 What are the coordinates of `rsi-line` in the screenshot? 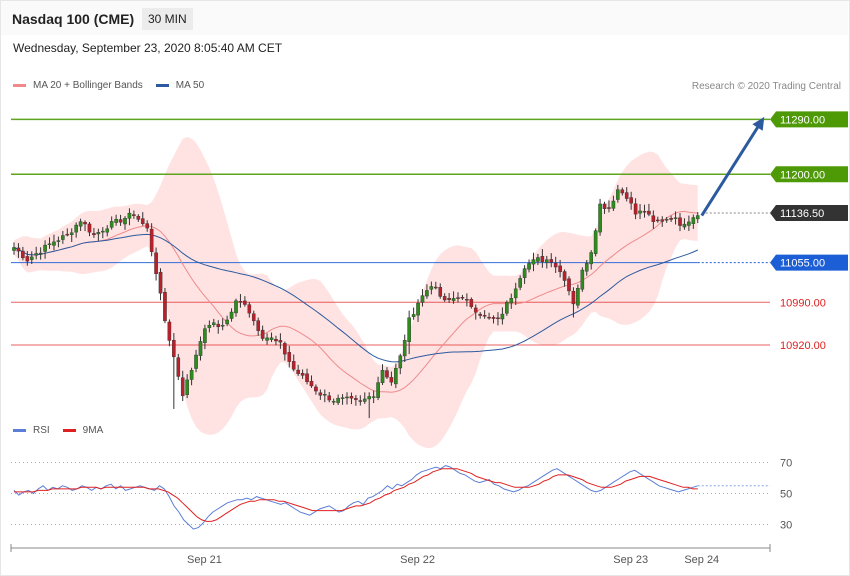 It's located at (355, 497).